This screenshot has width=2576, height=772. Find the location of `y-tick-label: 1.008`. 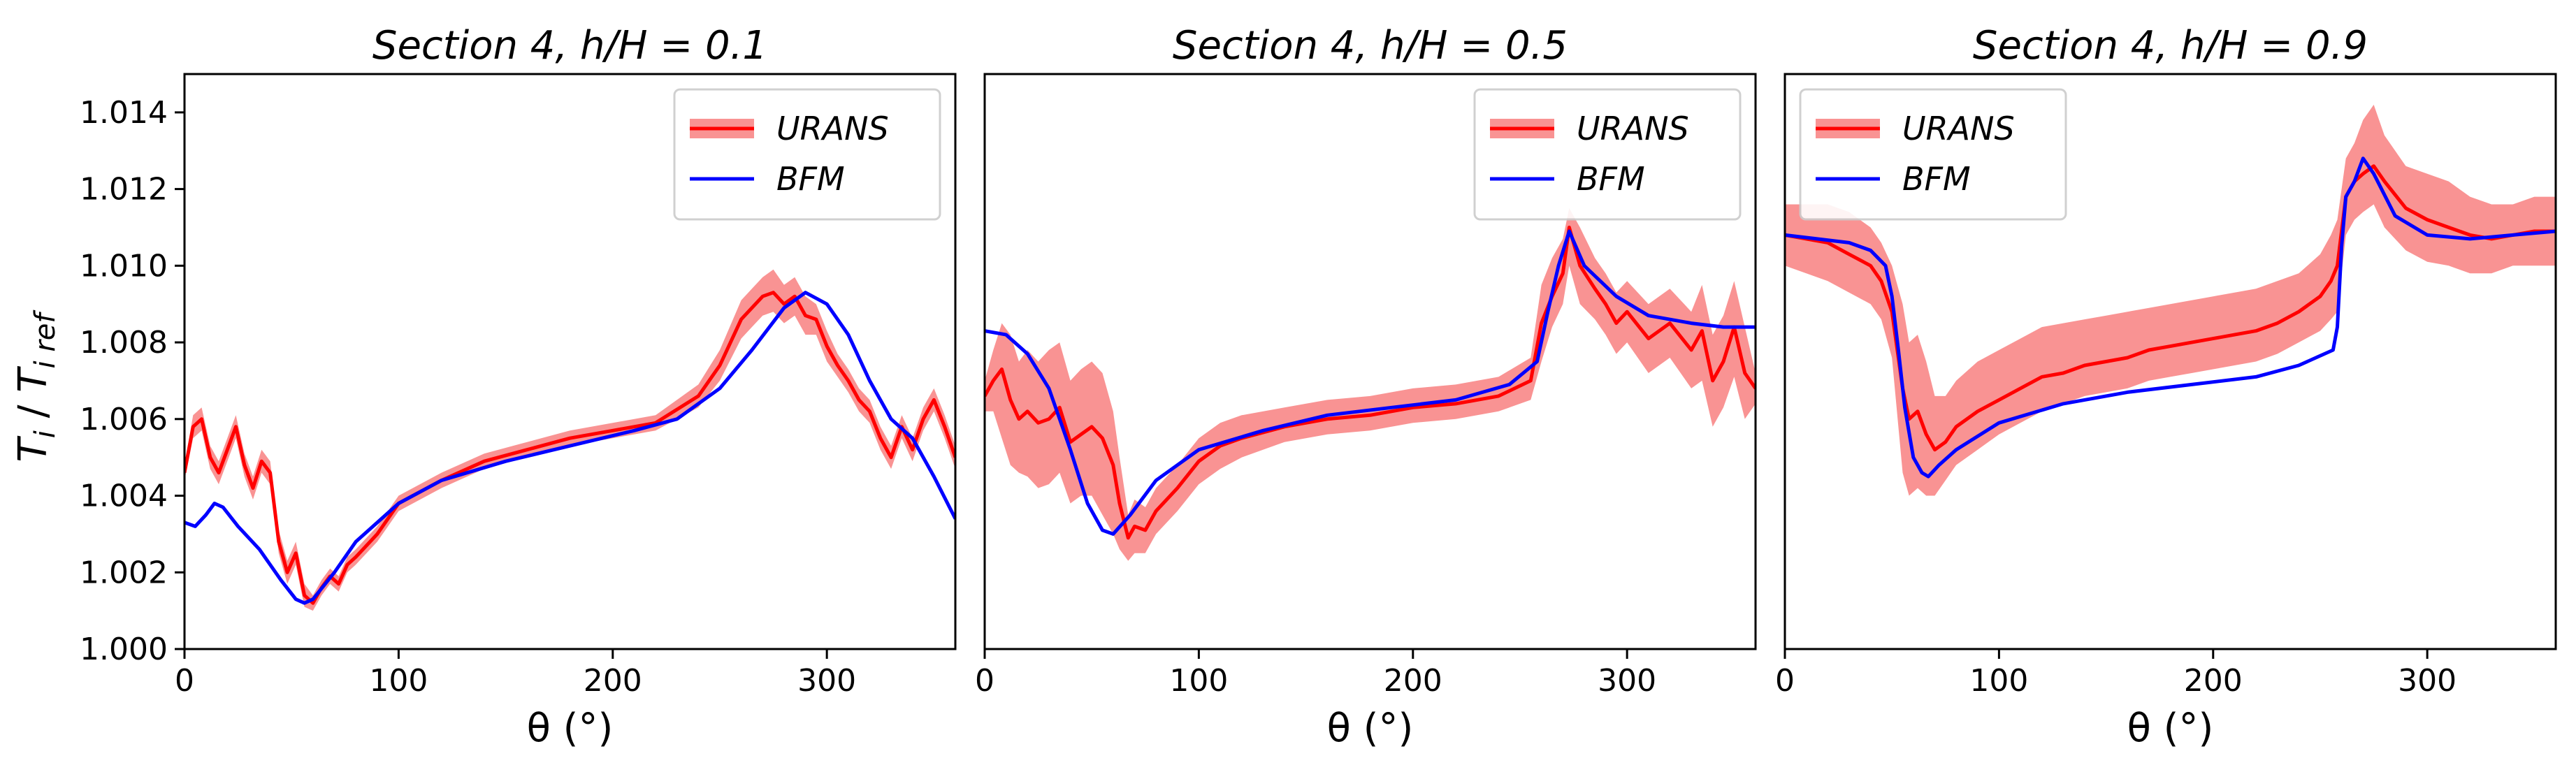

y-tick-label: 1.008 is located at coordinates (124, 342).